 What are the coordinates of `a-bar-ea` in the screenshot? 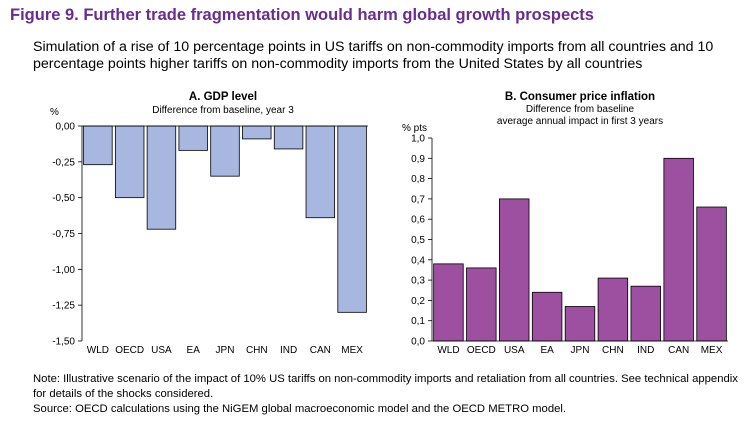 It's located at (193, 138).